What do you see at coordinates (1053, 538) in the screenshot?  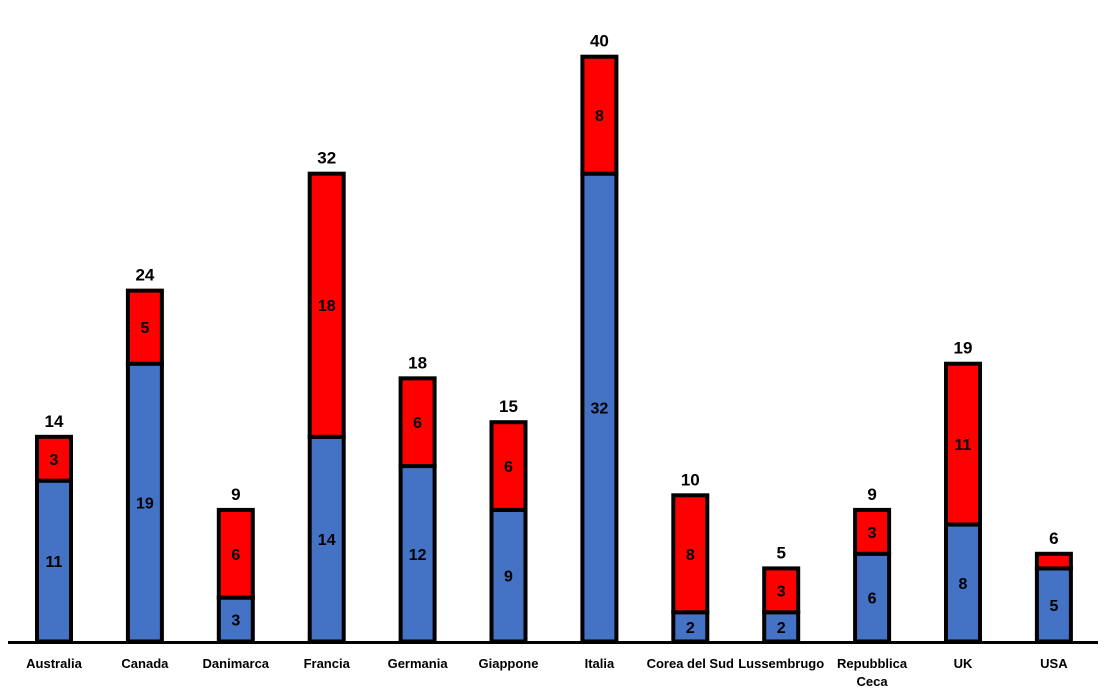 I see `total-value-label: 6` at bounding box center [1053, 538].